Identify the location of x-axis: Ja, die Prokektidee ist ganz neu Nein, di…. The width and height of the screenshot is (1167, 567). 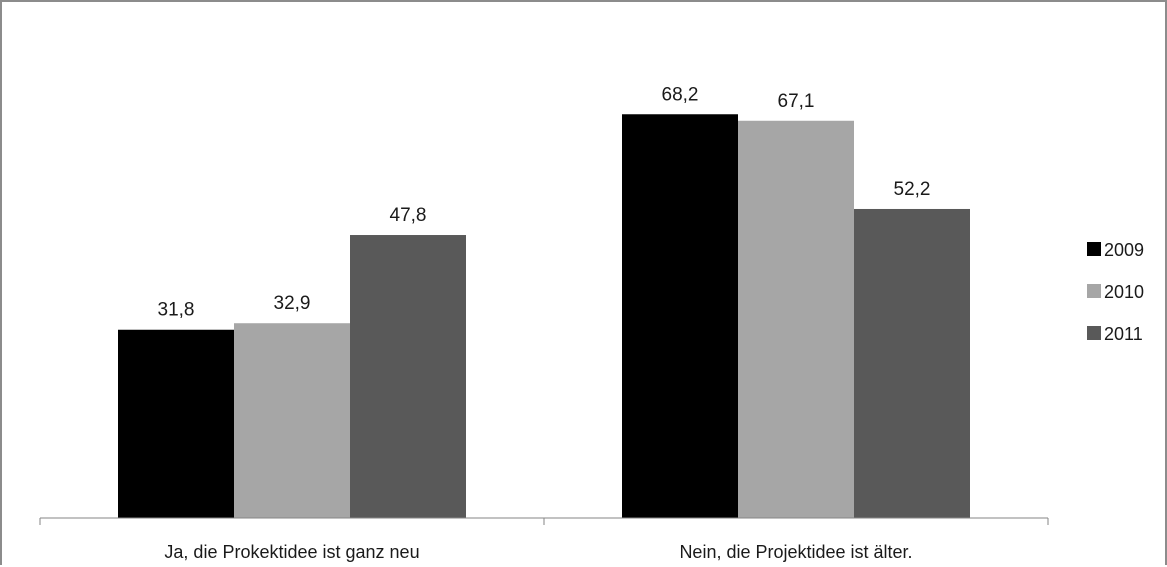
(544, 539).